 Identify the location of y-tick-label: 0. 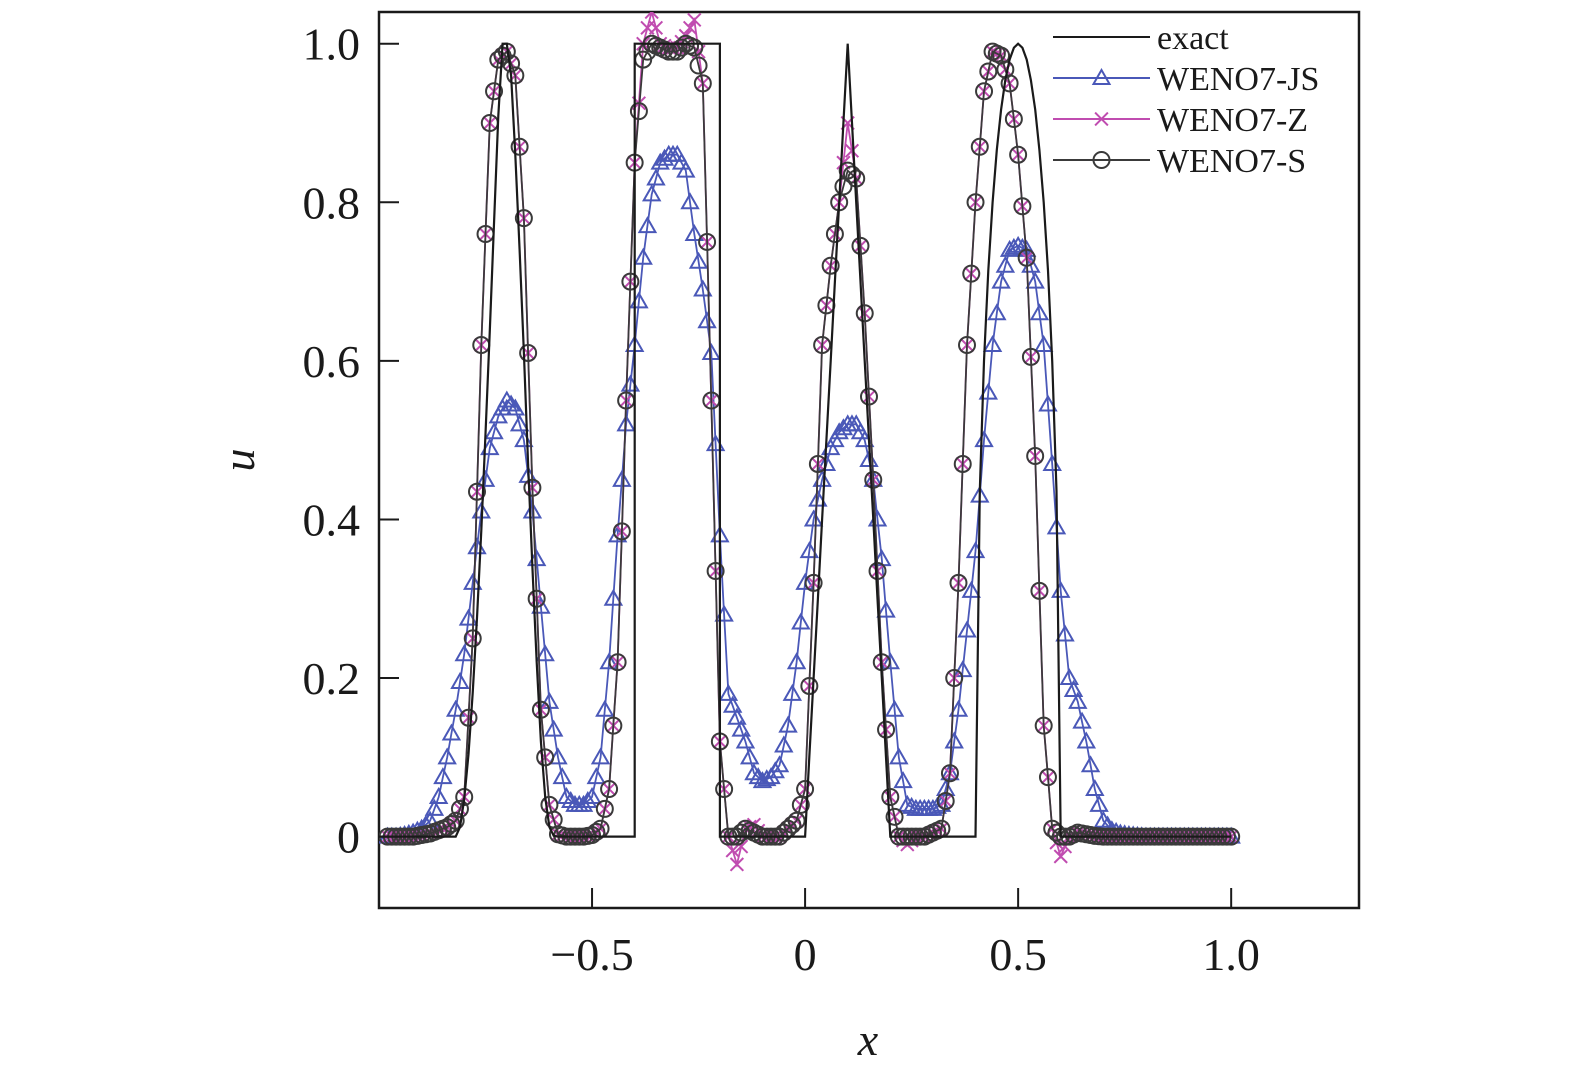
(348, 837).